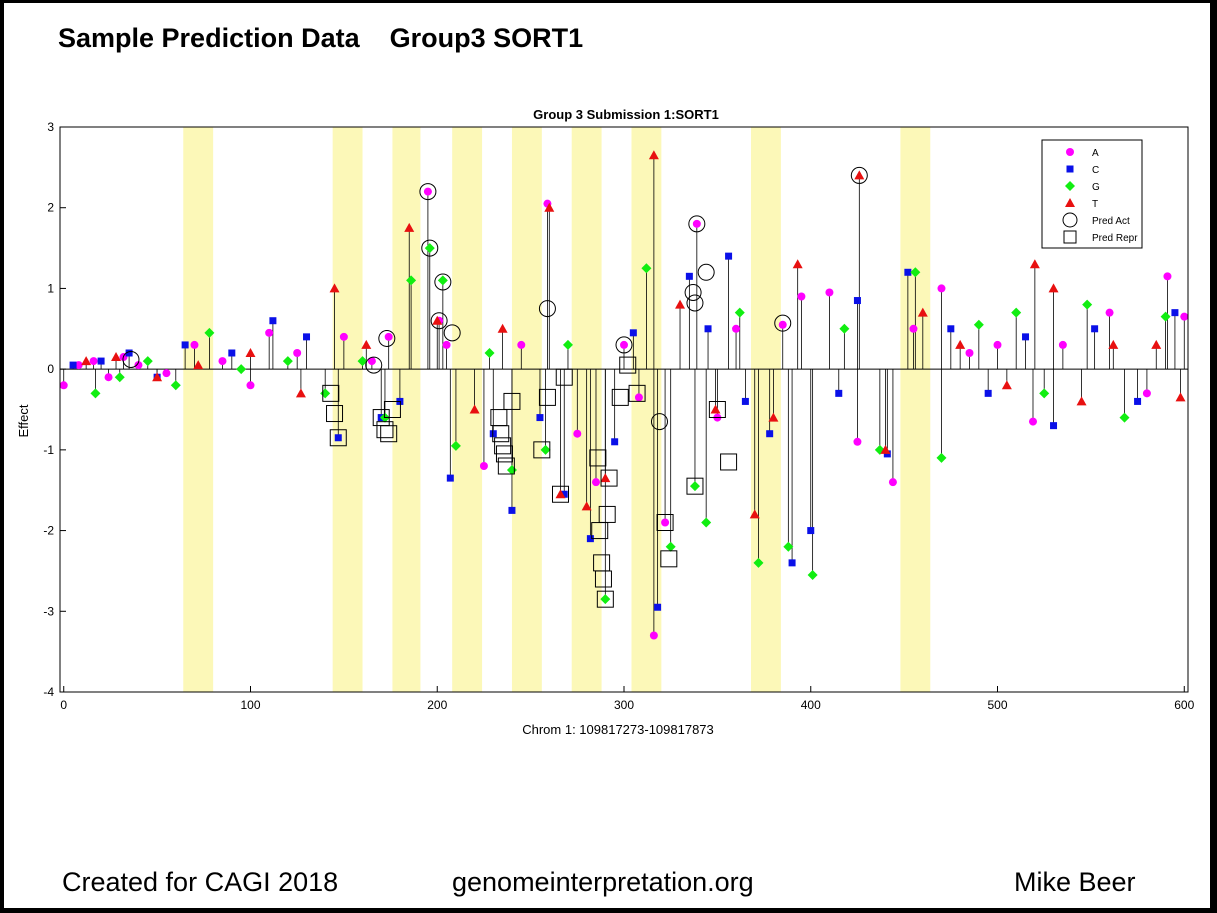  I want to click on x-tick-label: 500, so click(997, 705).